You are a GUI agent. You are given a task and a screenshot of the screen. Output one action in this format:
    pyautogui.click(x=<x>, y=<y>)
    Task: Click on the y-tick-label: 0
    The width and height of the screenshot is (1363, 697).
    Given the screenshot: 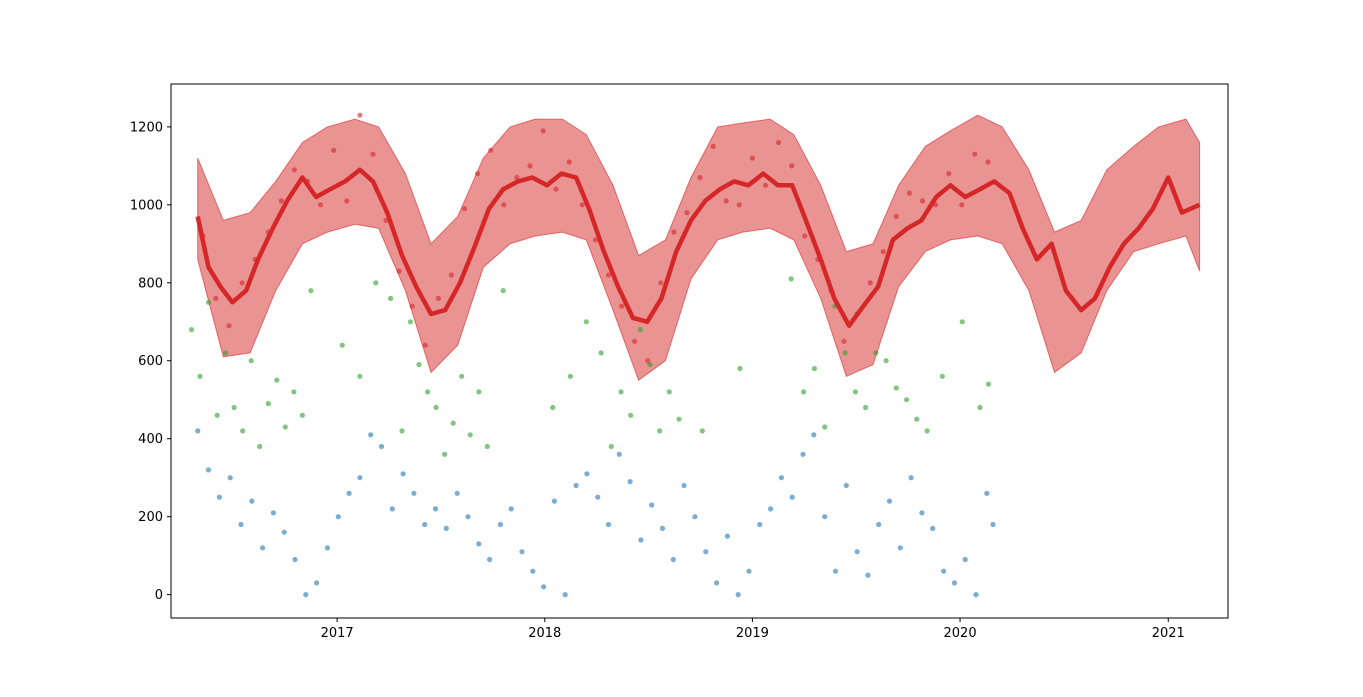 What is the action you would take?
    pyautogui.click(x=159, y=595)
    